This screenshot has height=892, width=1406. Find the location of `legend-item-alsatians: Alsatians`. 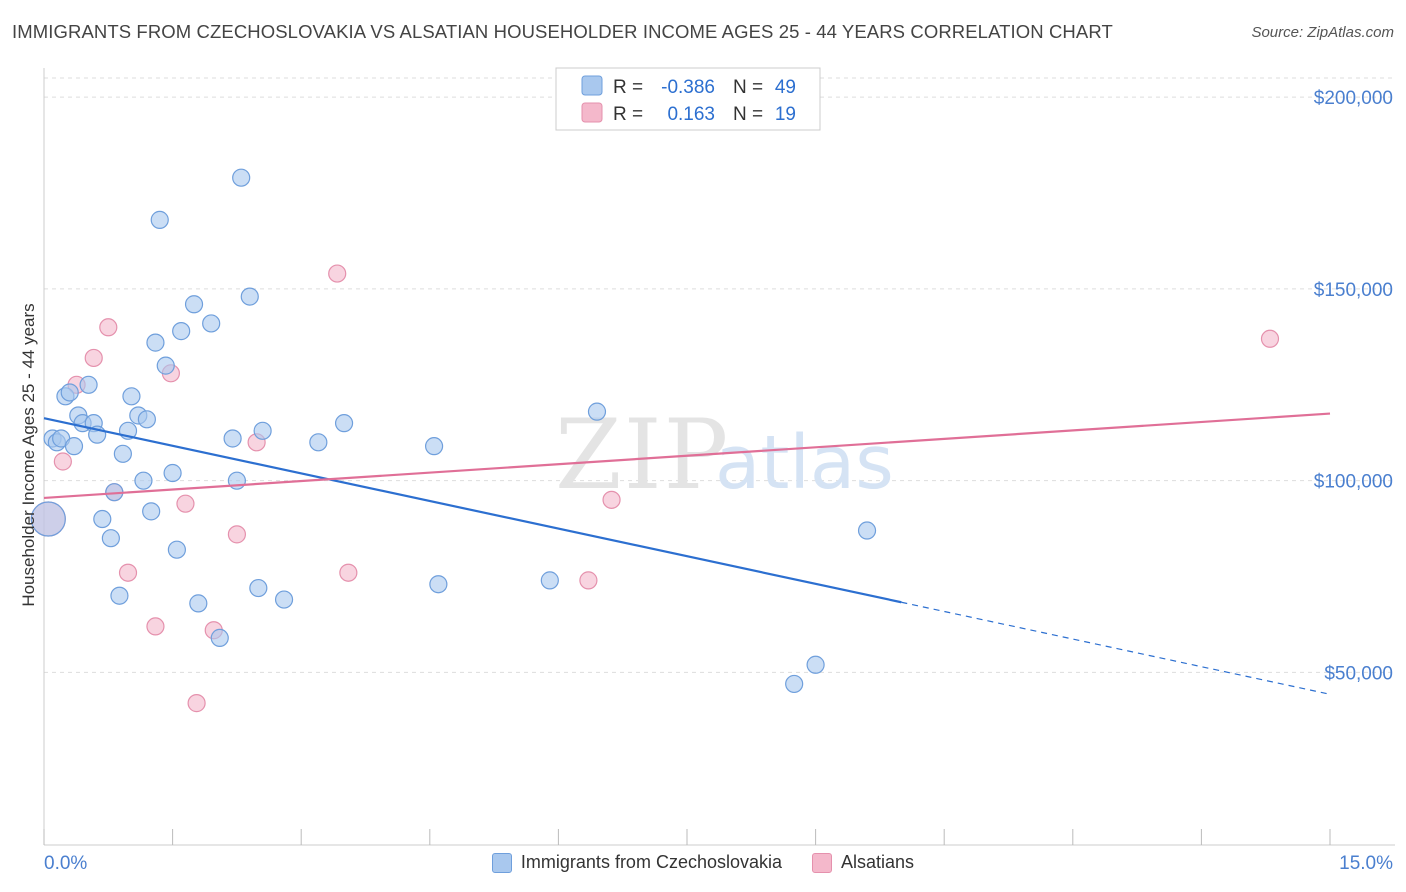

legend-item-alsatians: Alsatians is located at coordinates (863, 862).